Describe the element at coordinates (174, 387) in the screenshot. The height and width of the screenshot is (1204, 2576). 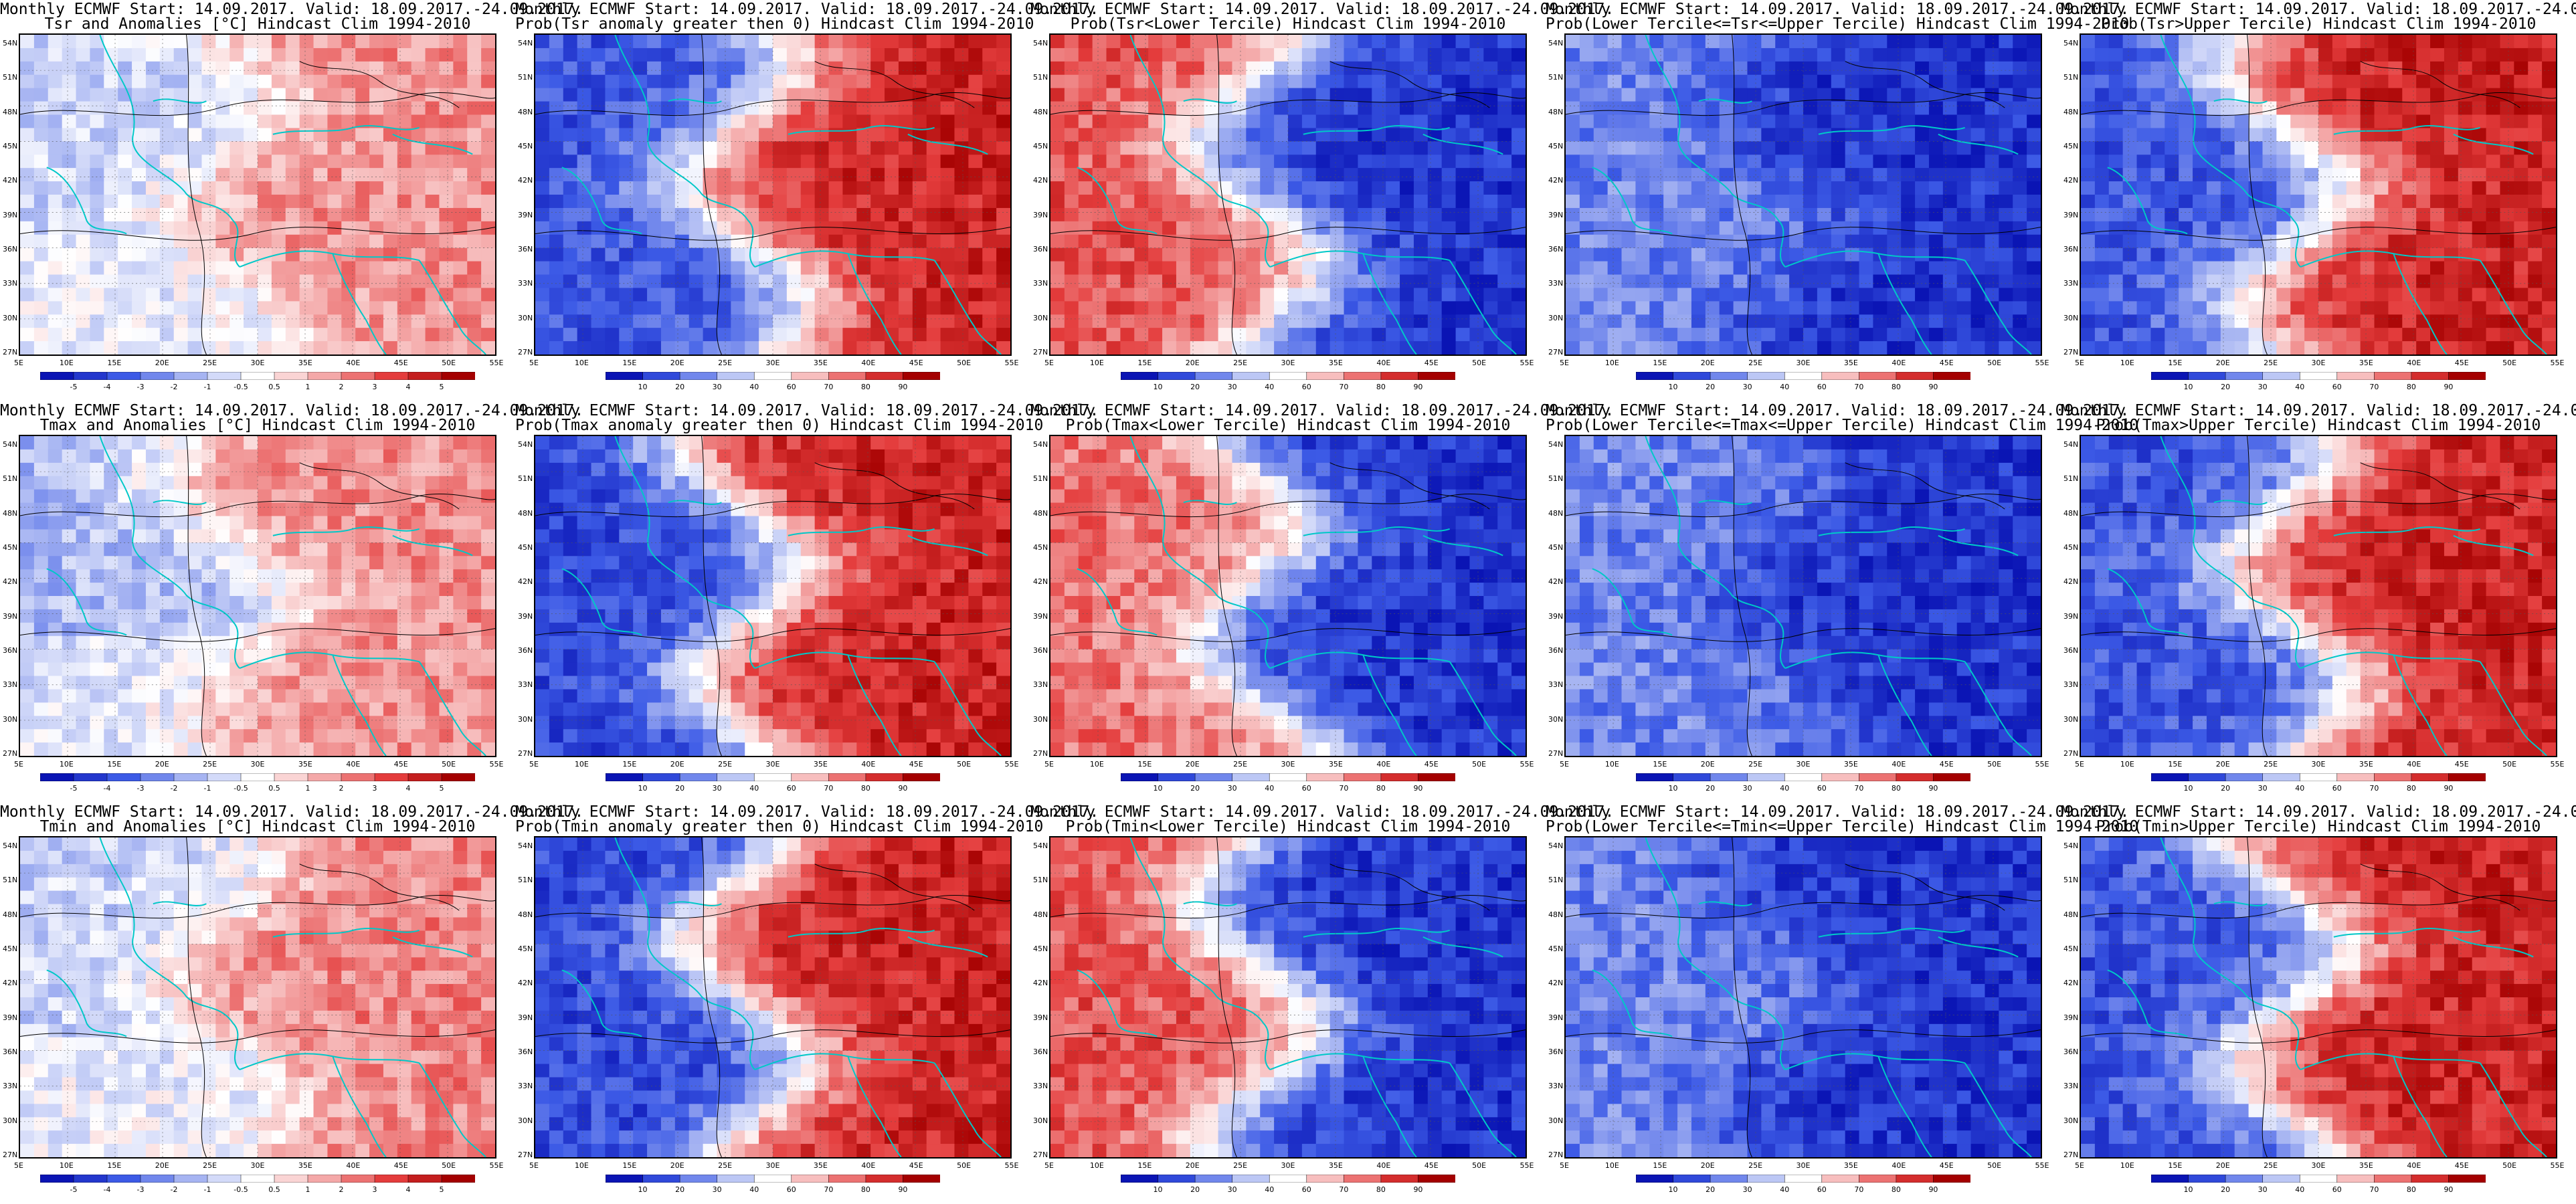
I see `color-scale-tick: -2` at that location.